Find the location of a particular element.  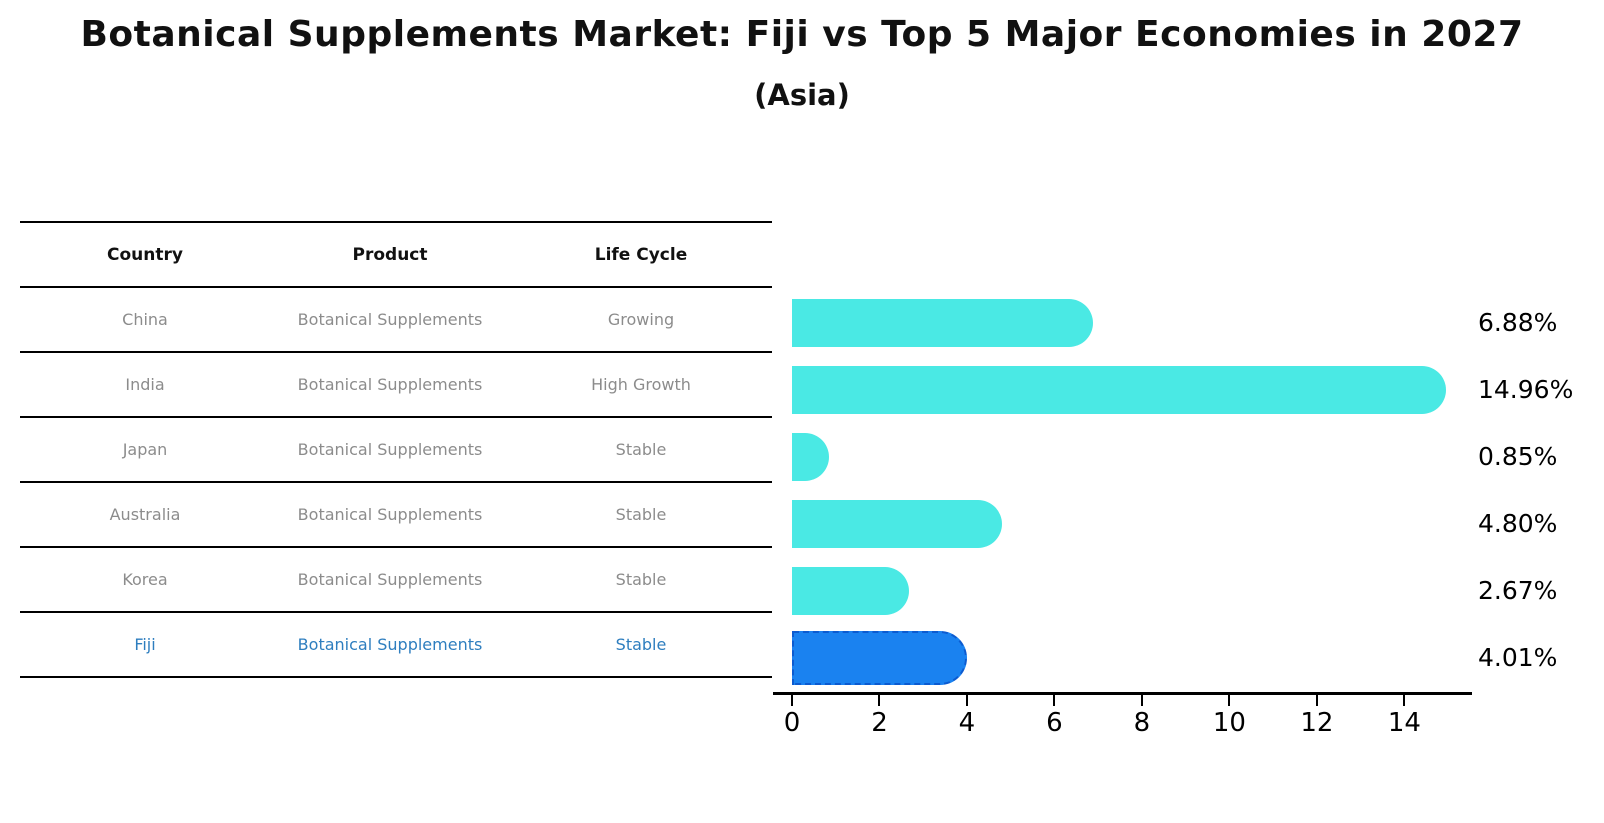

x-tick-label: 2 is located at coordinates (879, 723).